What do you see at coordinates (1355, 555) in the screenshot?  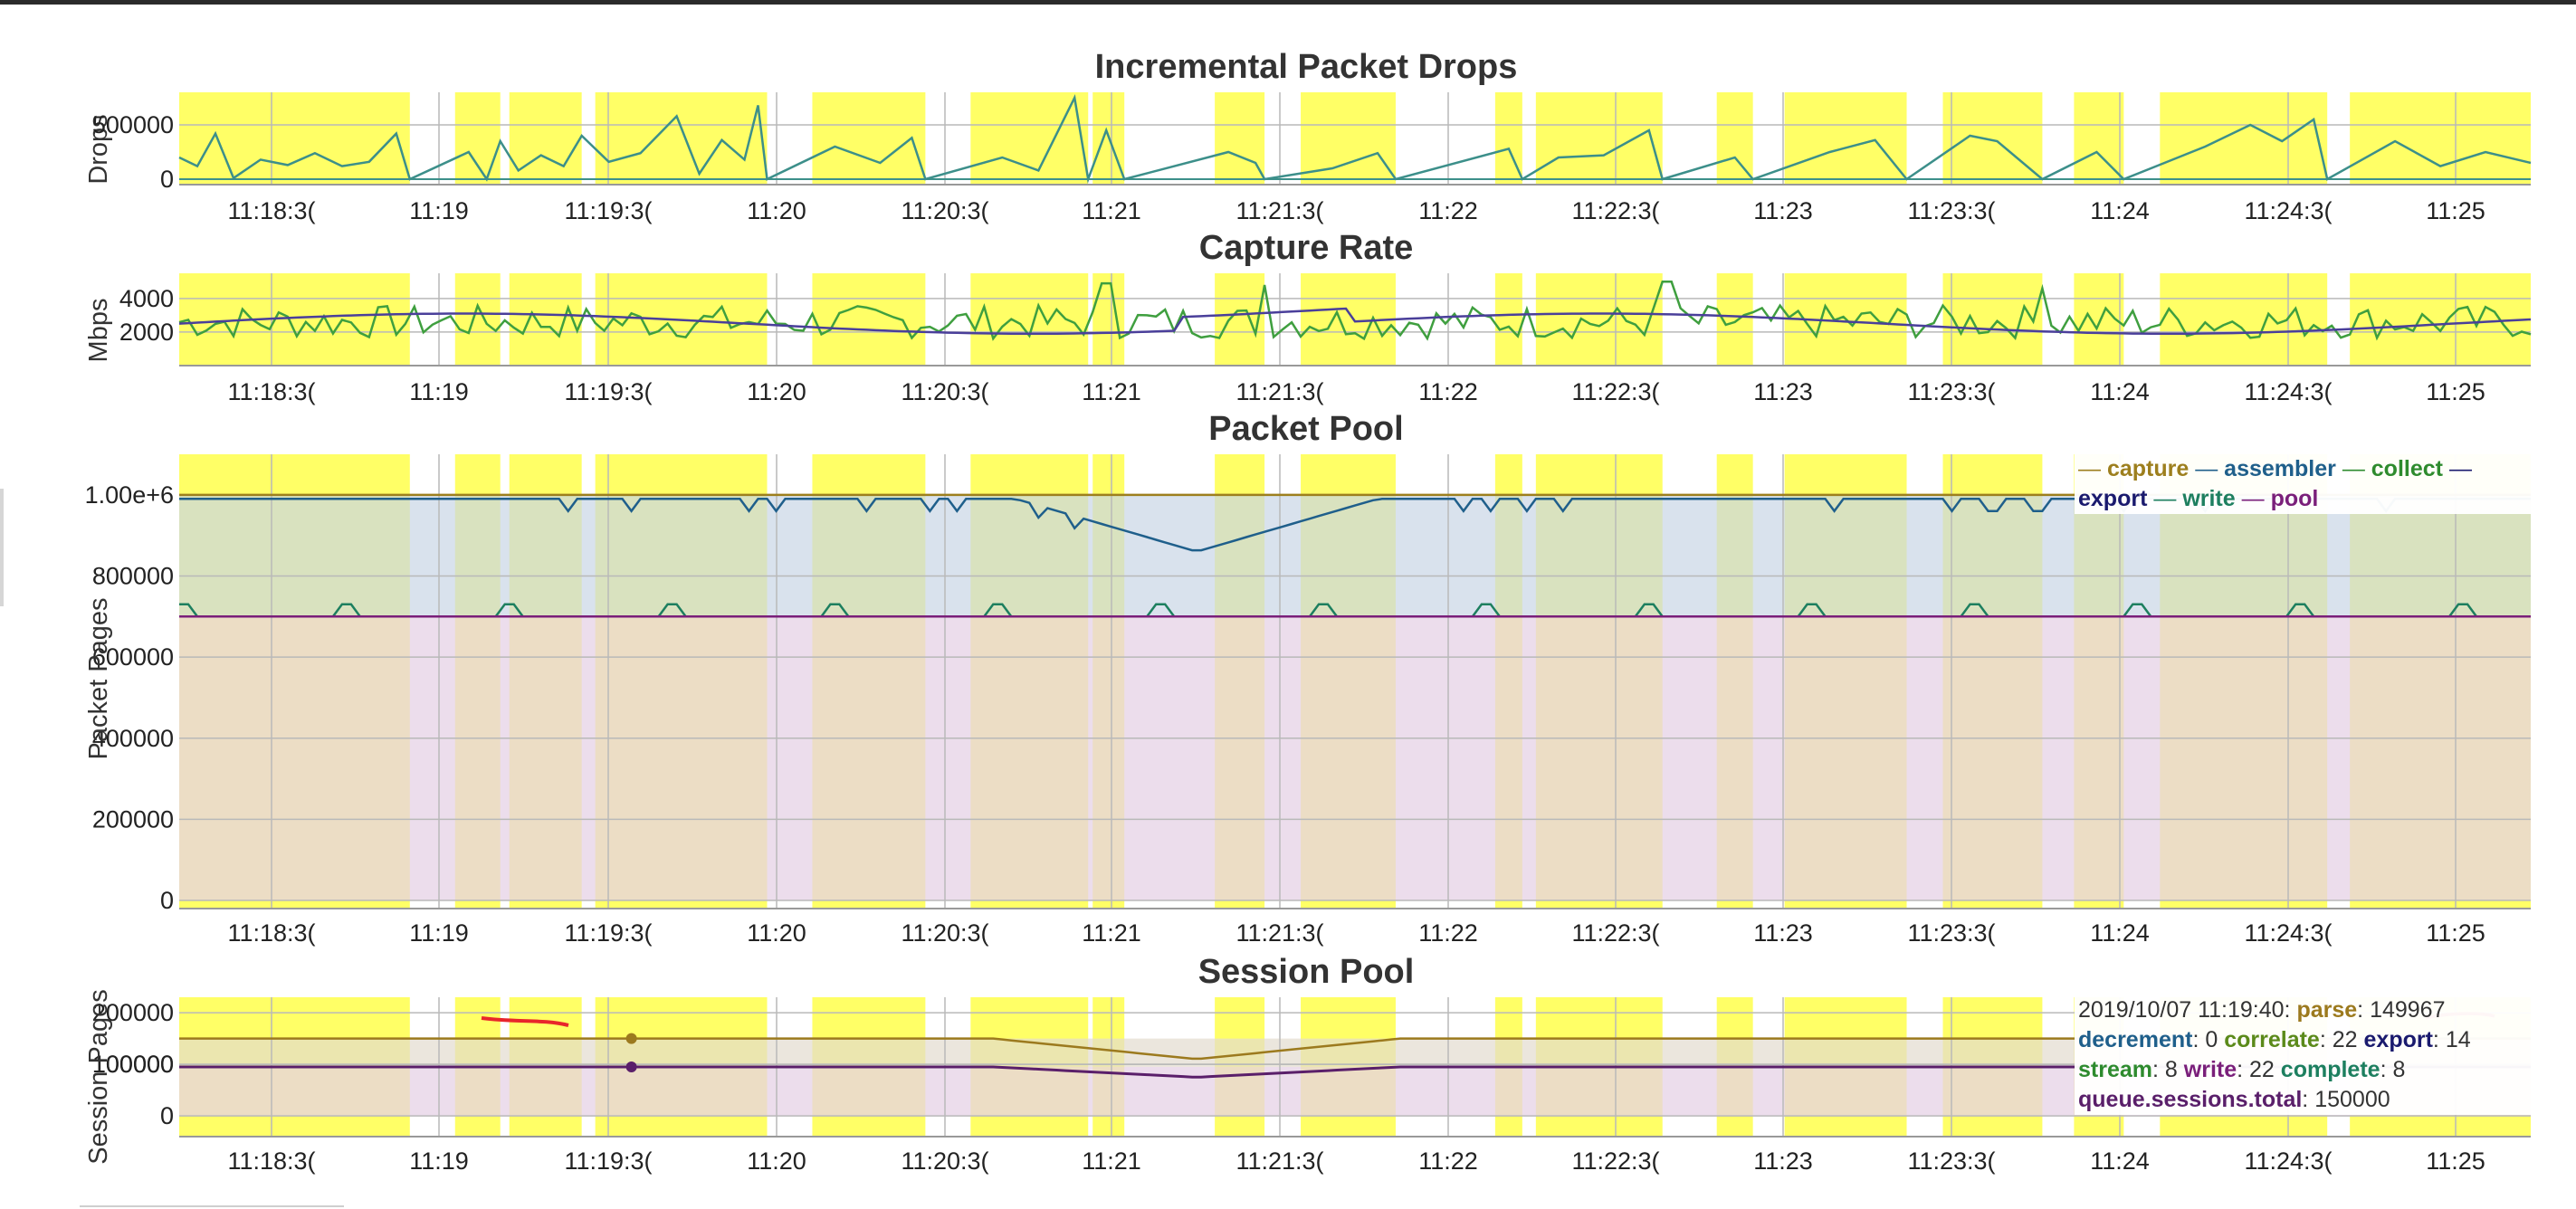 I see `assembler-area` at bounding box center [1355, 555].